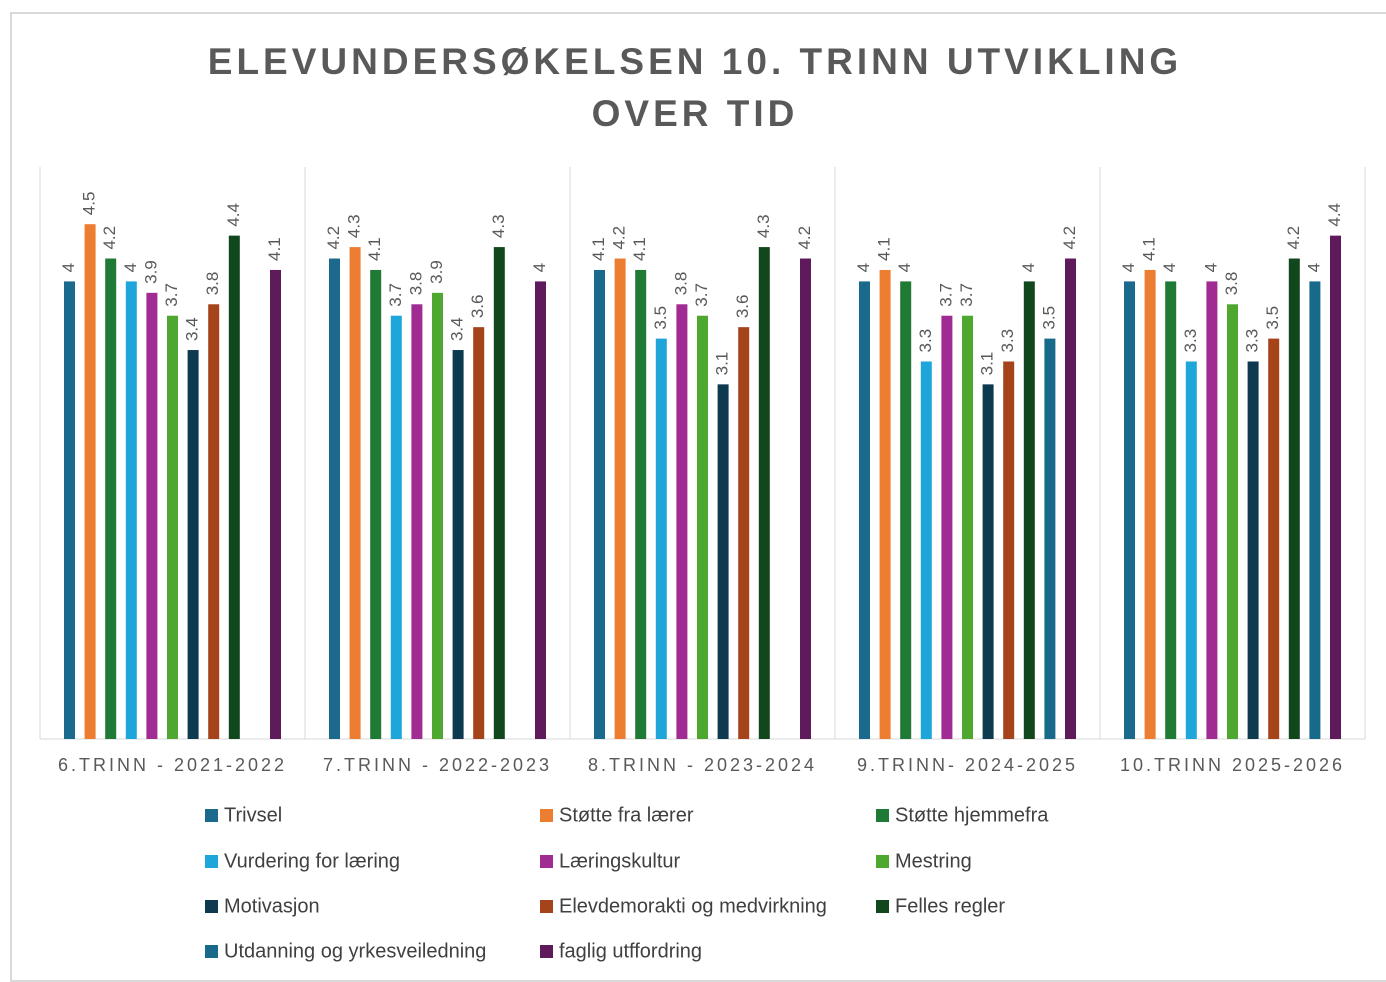 The image size is (1386, 982). I want to click on legend-label: Læringskultur, so click(620, 861).